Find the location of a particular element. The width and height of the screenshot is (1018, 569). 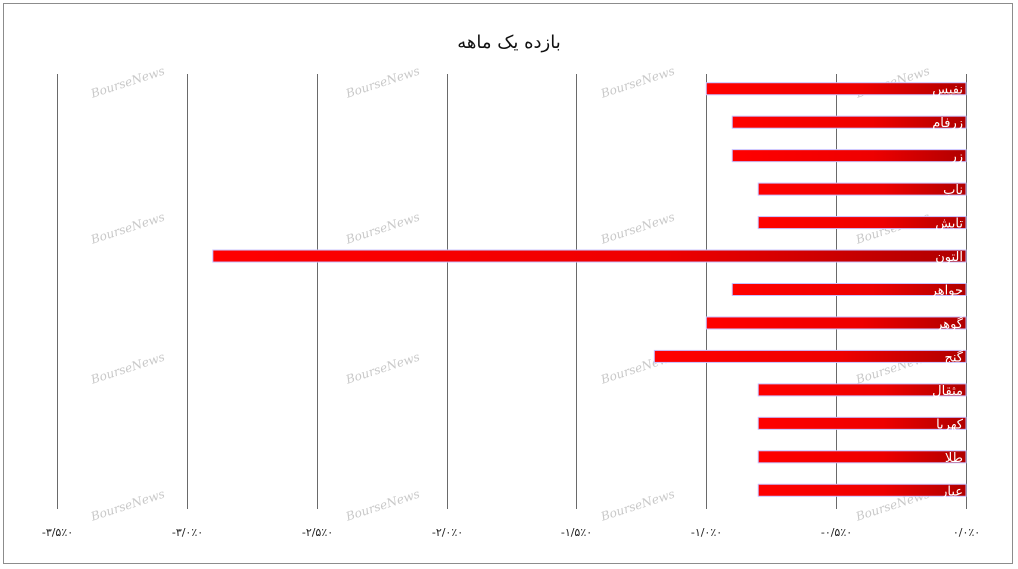

x-tick-label: -۲/۰٪۰ is located at coordinates (447, 532).